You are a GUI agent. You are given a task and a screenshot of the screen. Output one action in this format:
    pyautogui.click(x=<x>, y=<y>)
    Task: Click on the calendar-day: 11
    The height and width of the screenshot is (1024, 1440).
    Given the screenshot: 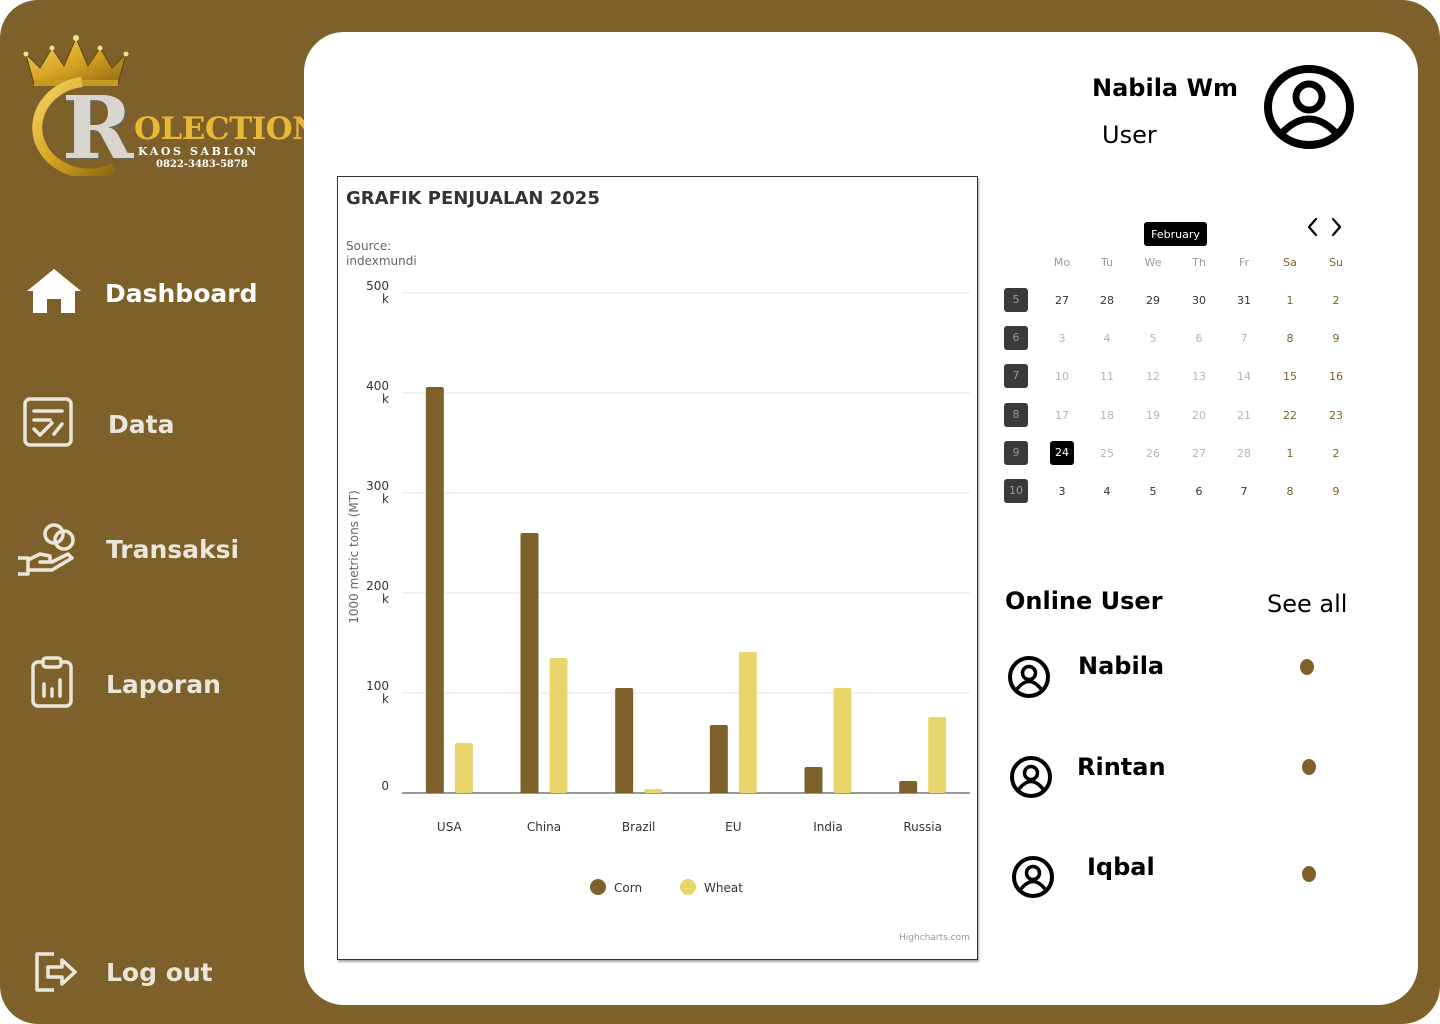 What is the action you would take?
    pyautogui.click(x=1107, y=376)
    